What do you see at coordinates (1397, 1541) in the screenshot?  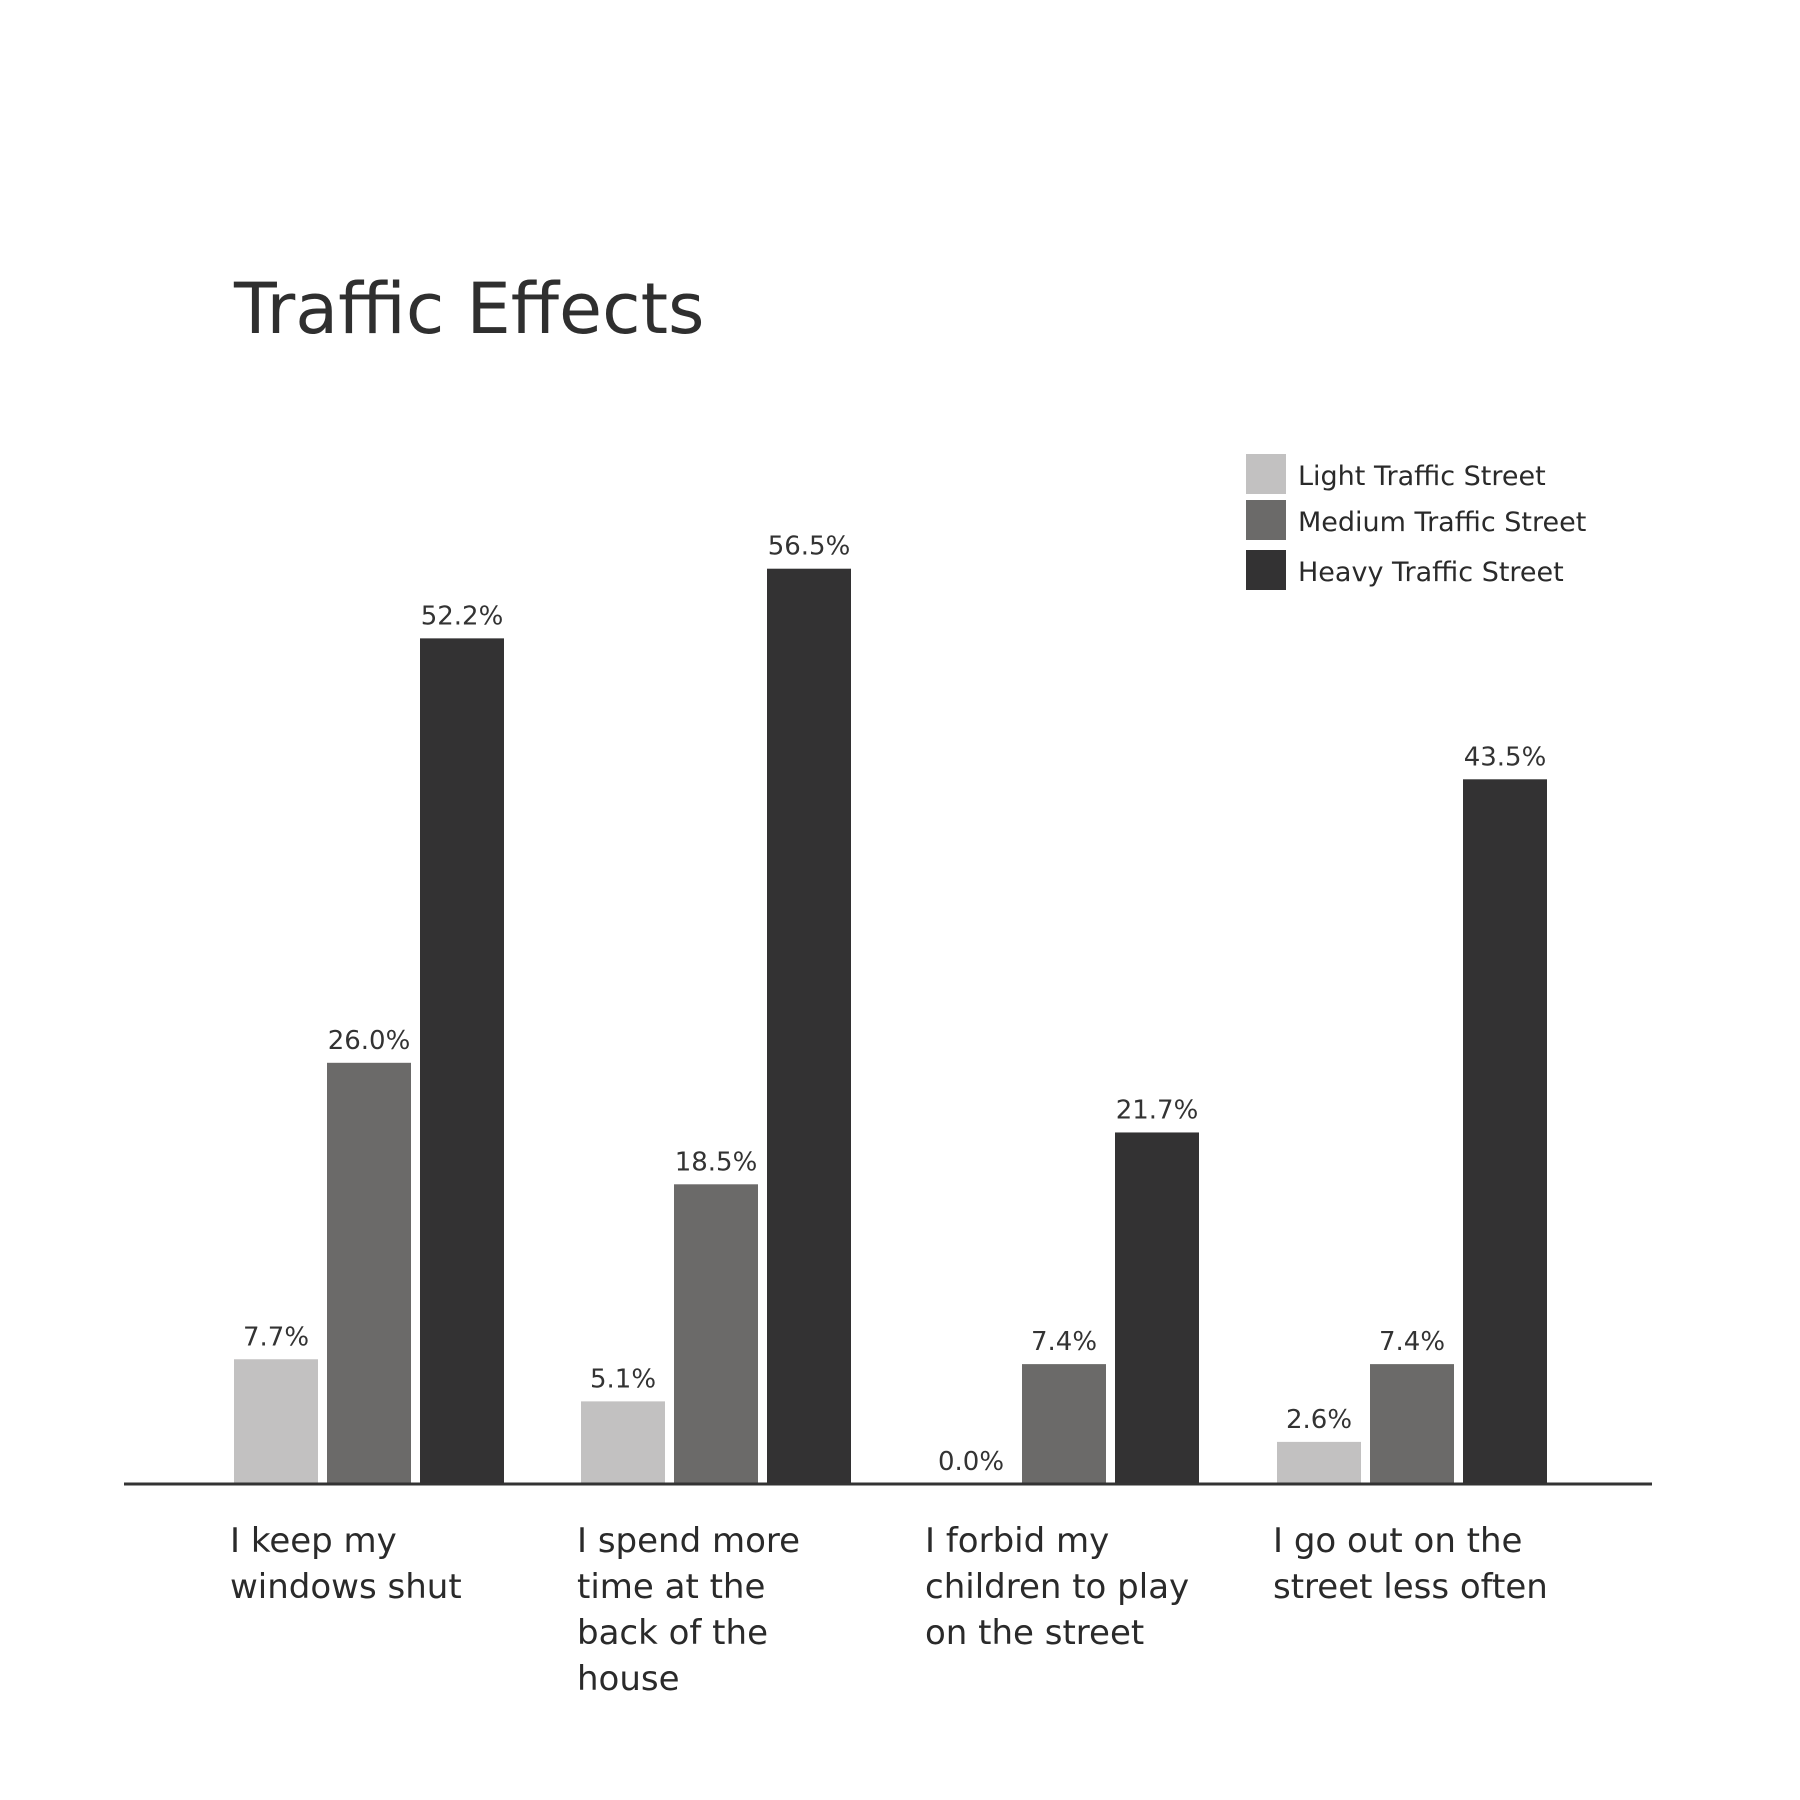 I see `category-label-line: I go out on the` at bounding box center [1397, 1541].